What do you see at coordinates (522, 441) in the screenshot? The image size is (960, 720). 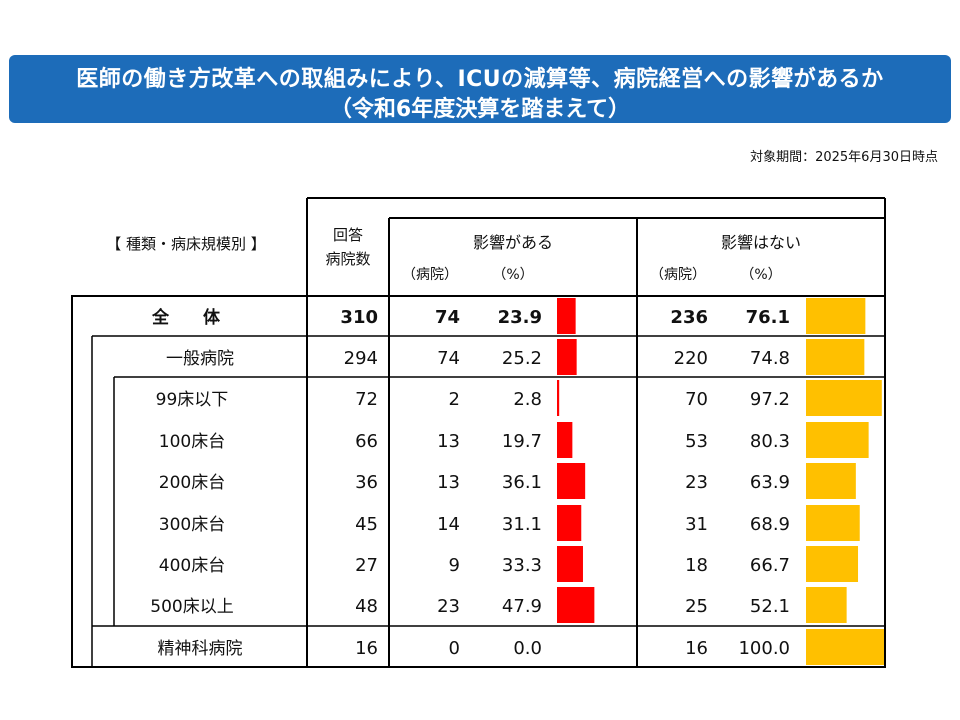 I see `row-affected-percent: 19.7` at bounding box center [522, 441].